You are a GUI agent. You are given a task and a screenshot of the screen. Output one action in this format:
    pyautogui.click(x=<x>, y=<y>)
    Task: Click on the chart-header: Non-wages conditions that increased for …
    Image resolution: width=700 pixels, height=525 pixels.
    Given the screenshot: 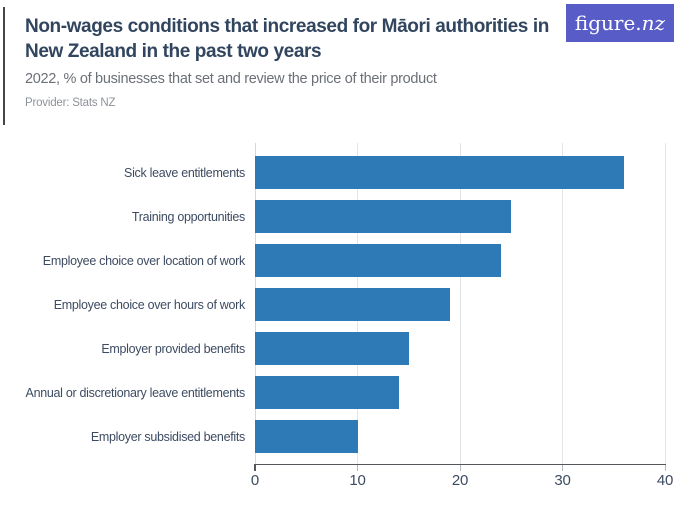 What is the action you would take?
    pyautogui.click(x=295, y=61)
    